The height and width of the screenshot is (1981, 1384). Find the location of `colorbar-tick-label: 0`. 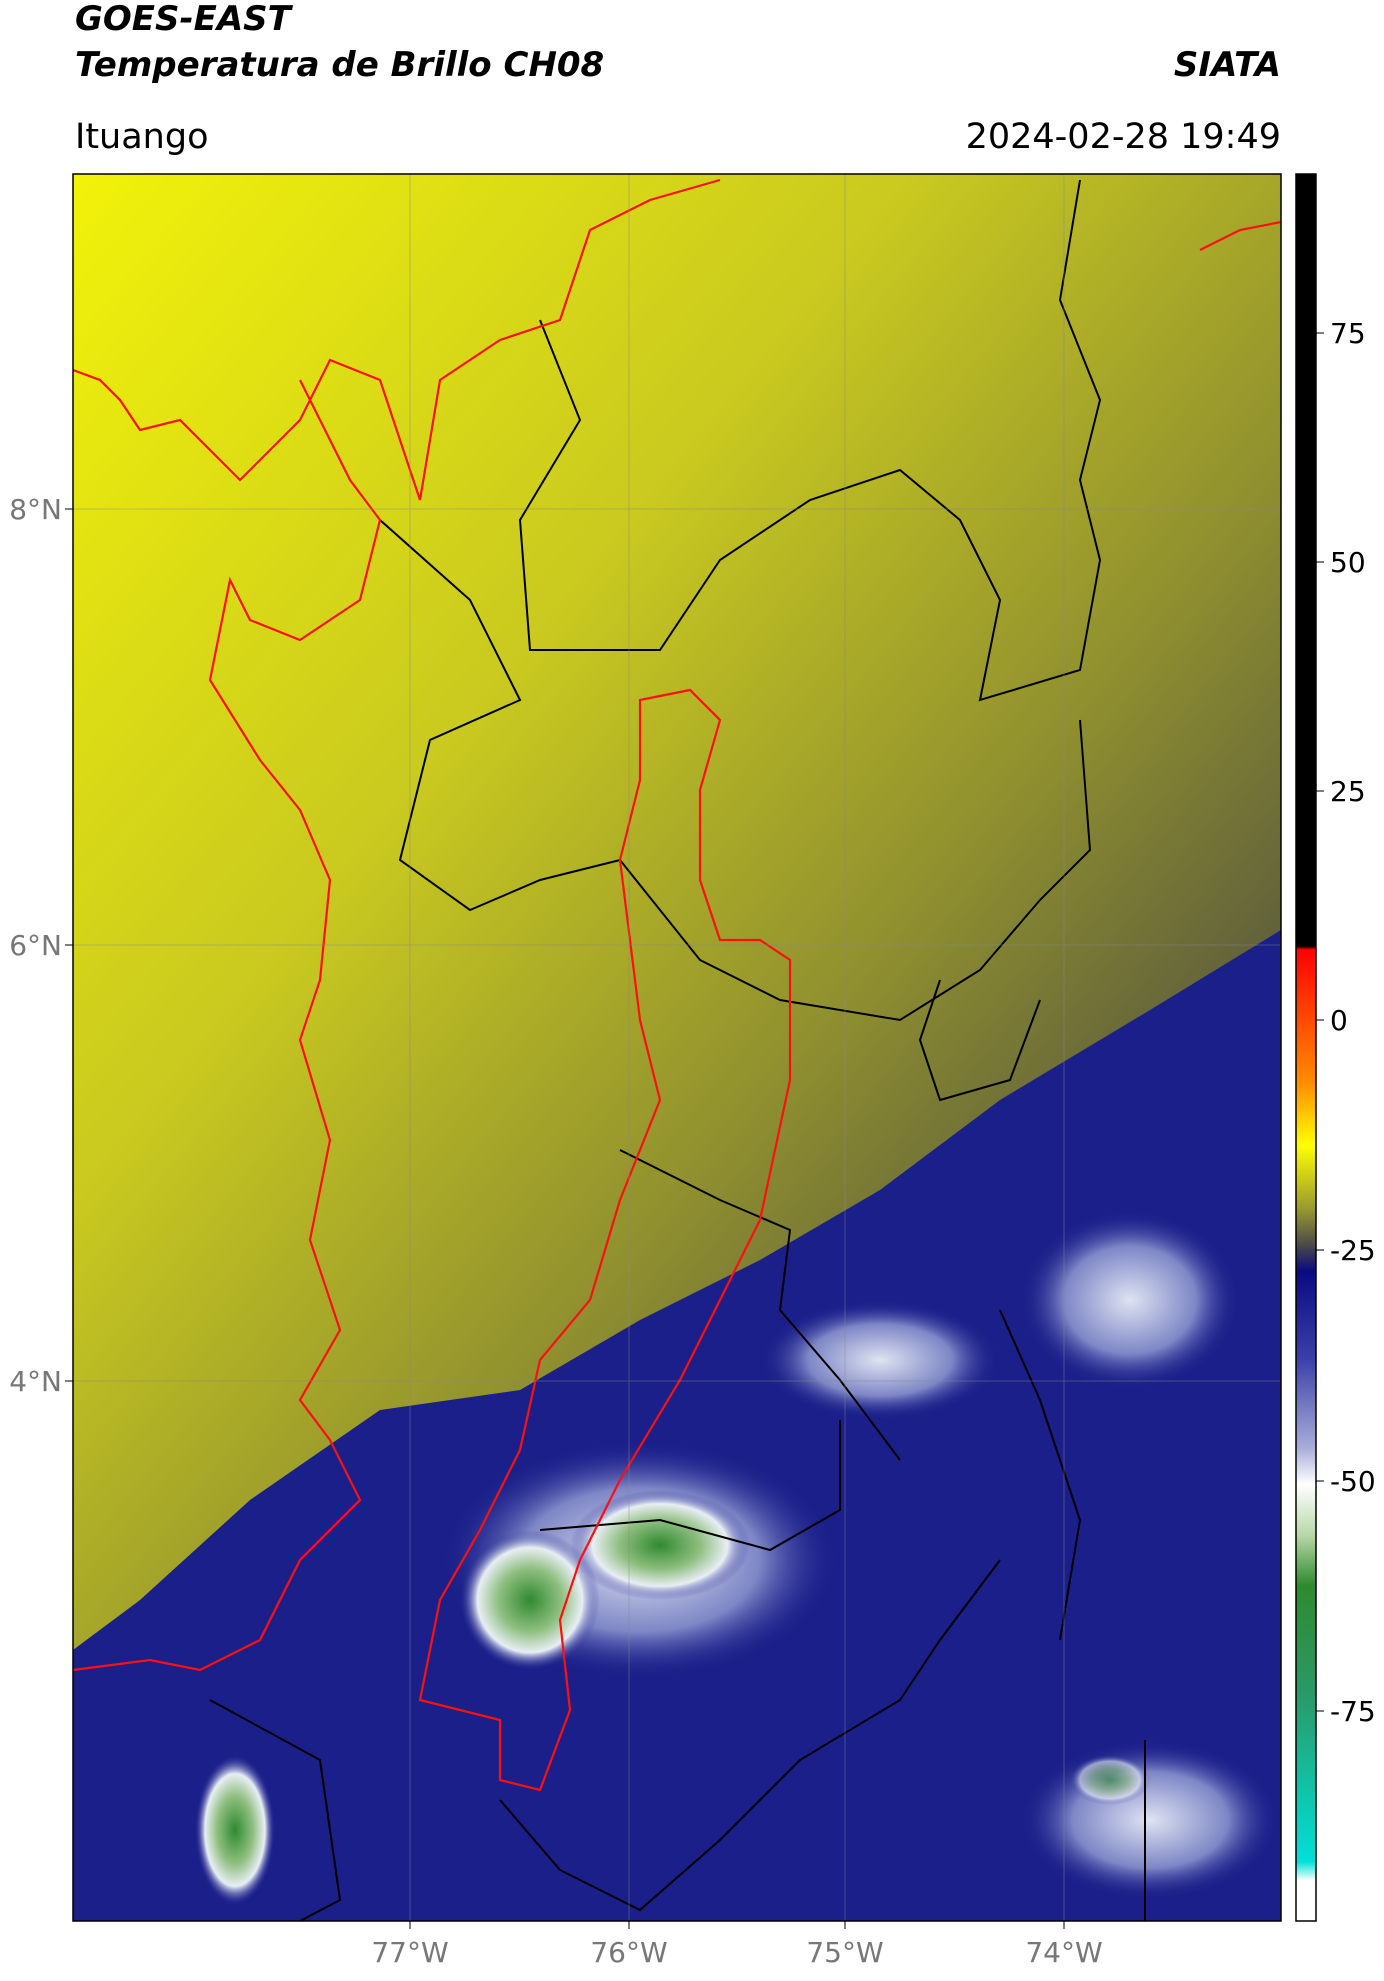

colorbar-tick-label: 0 is located at coordinates (1339, 1020).